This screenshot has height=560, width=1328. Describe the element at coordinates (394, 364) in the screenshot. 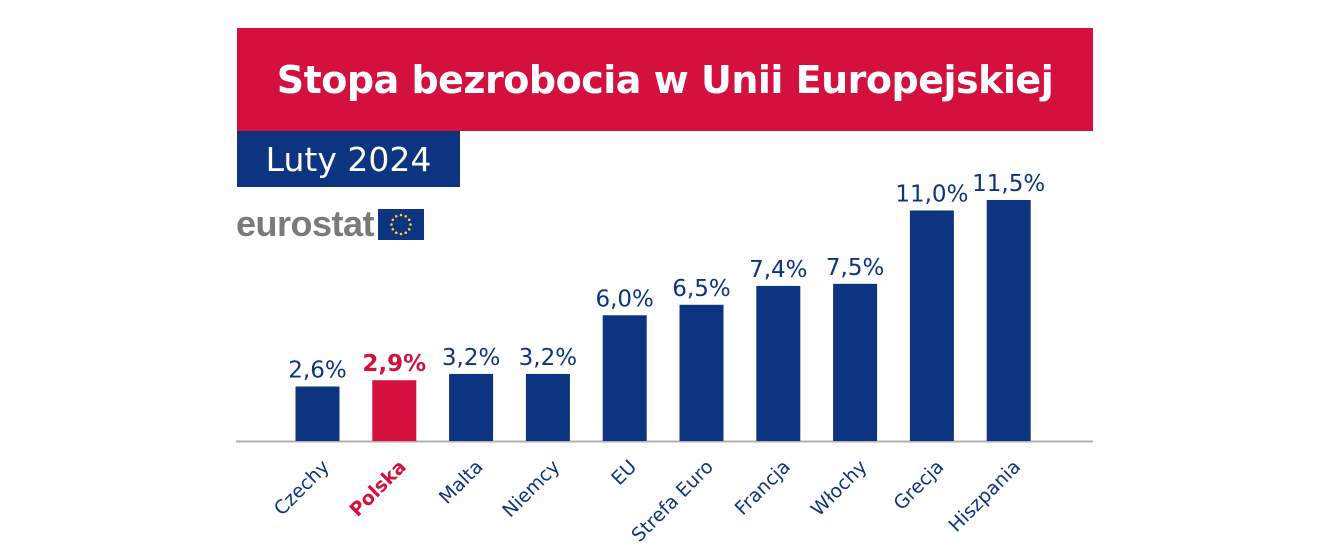

I see `value-label-1: 2,9%` at that location.